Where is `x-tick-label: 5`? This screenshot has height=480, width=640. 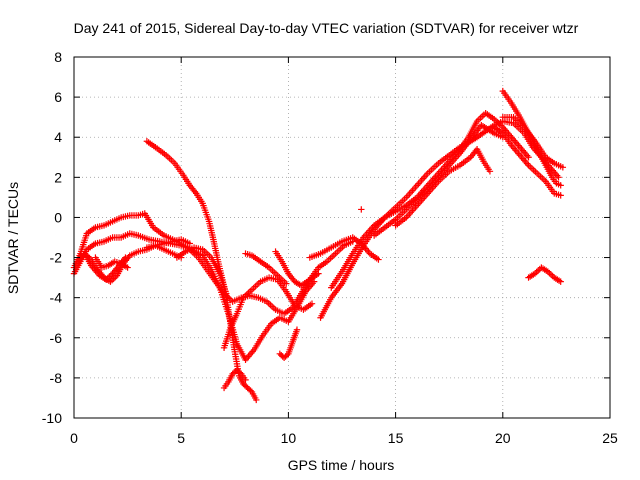 x-tick-label: 5 is located at coordinates (181, 438).